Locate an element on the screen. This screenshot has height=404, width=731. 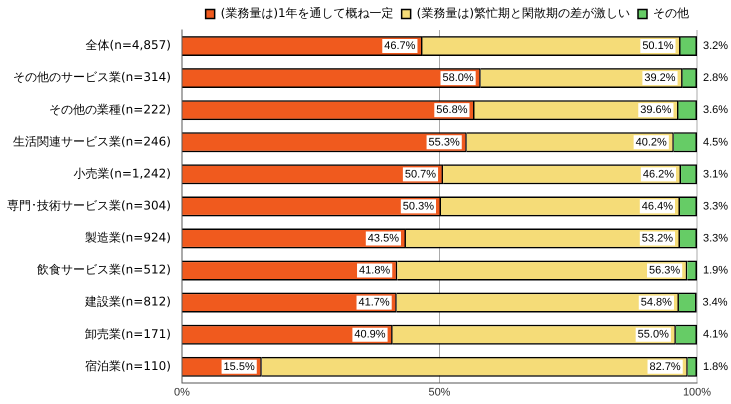
data-label: 55.3% is located at coordinates (444, 142).